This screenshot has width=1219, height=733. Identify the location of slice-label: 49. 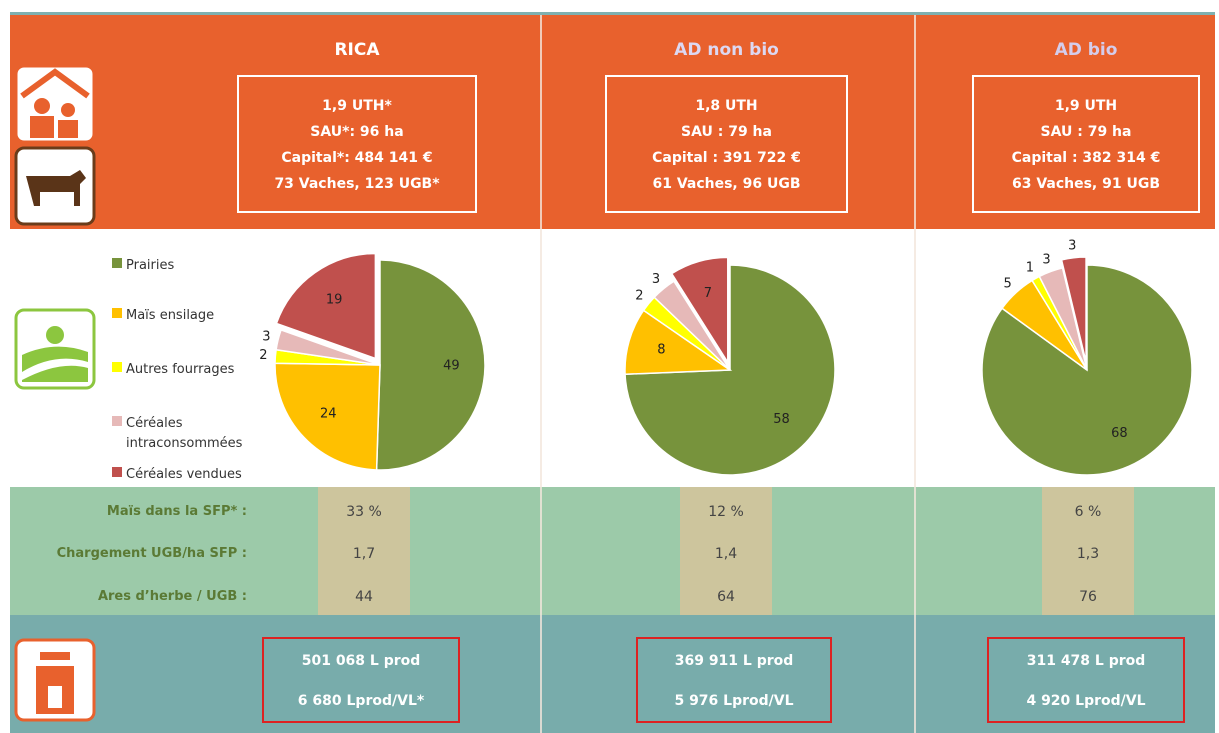
(451, 366).